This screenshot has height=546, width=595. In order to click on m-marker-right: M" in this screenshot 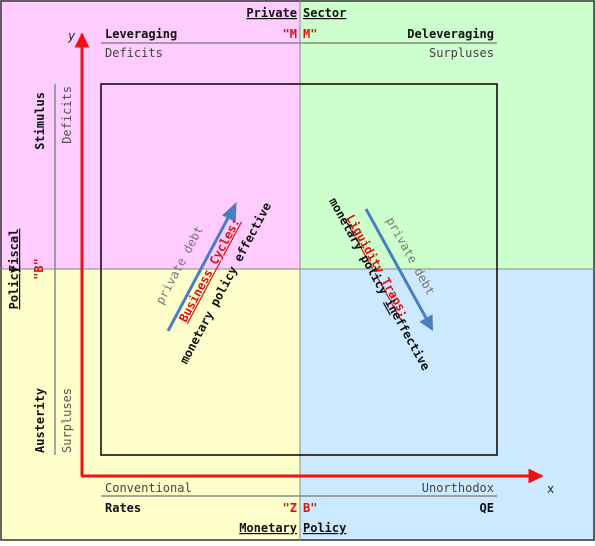, I will do `click(310, 34)`.